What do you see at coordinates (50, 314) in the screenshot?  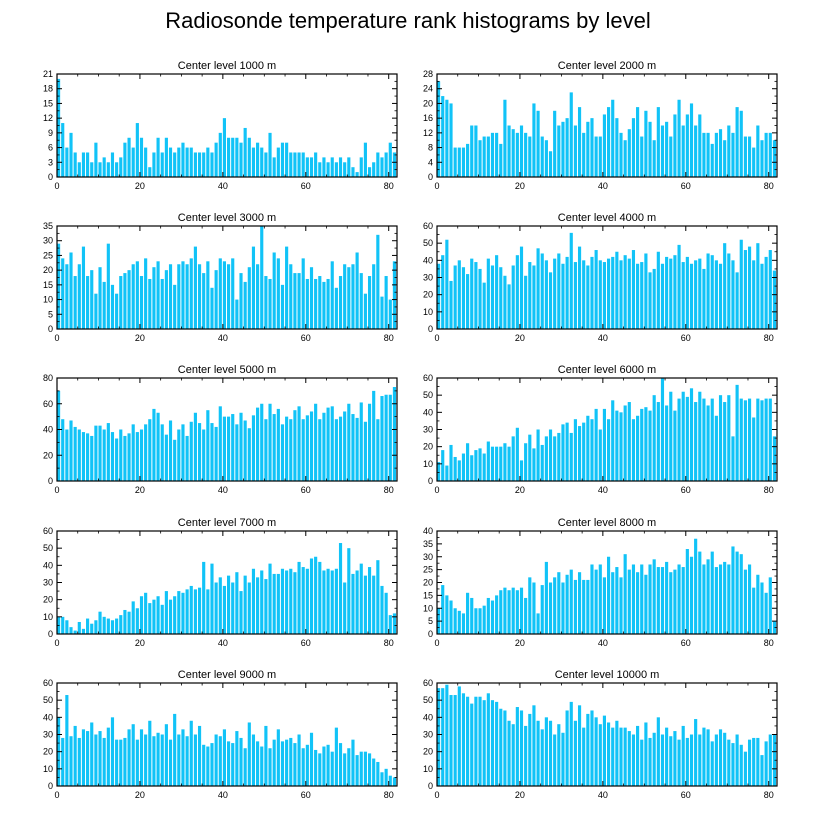 I see `y-tick-label: 5` at bounding box center [50, 314].